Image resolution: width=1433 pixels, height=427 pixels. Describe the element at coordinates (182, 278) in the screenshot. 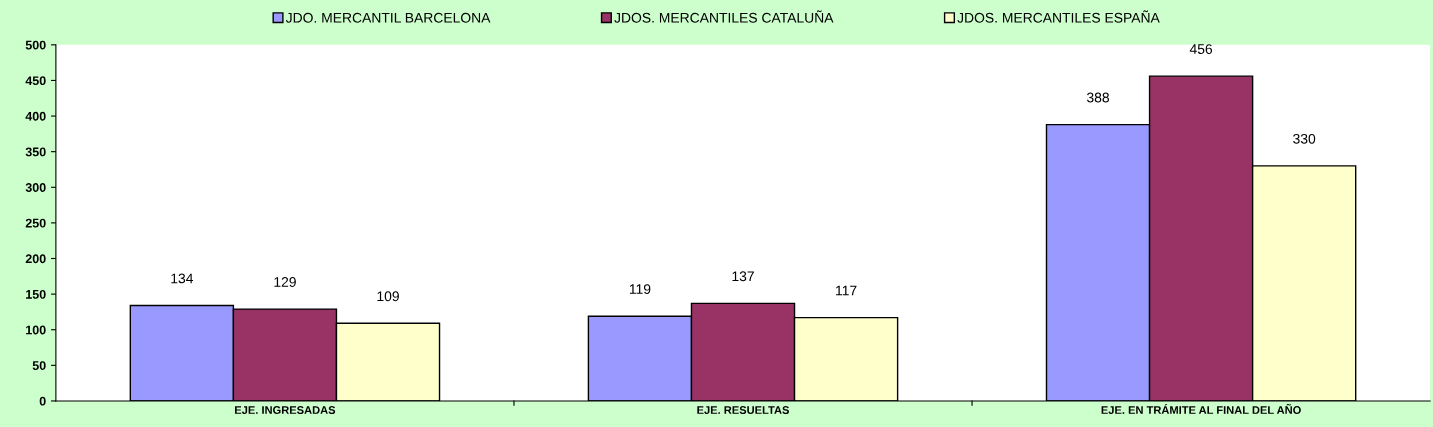

I see `data-label: 134` at that location.